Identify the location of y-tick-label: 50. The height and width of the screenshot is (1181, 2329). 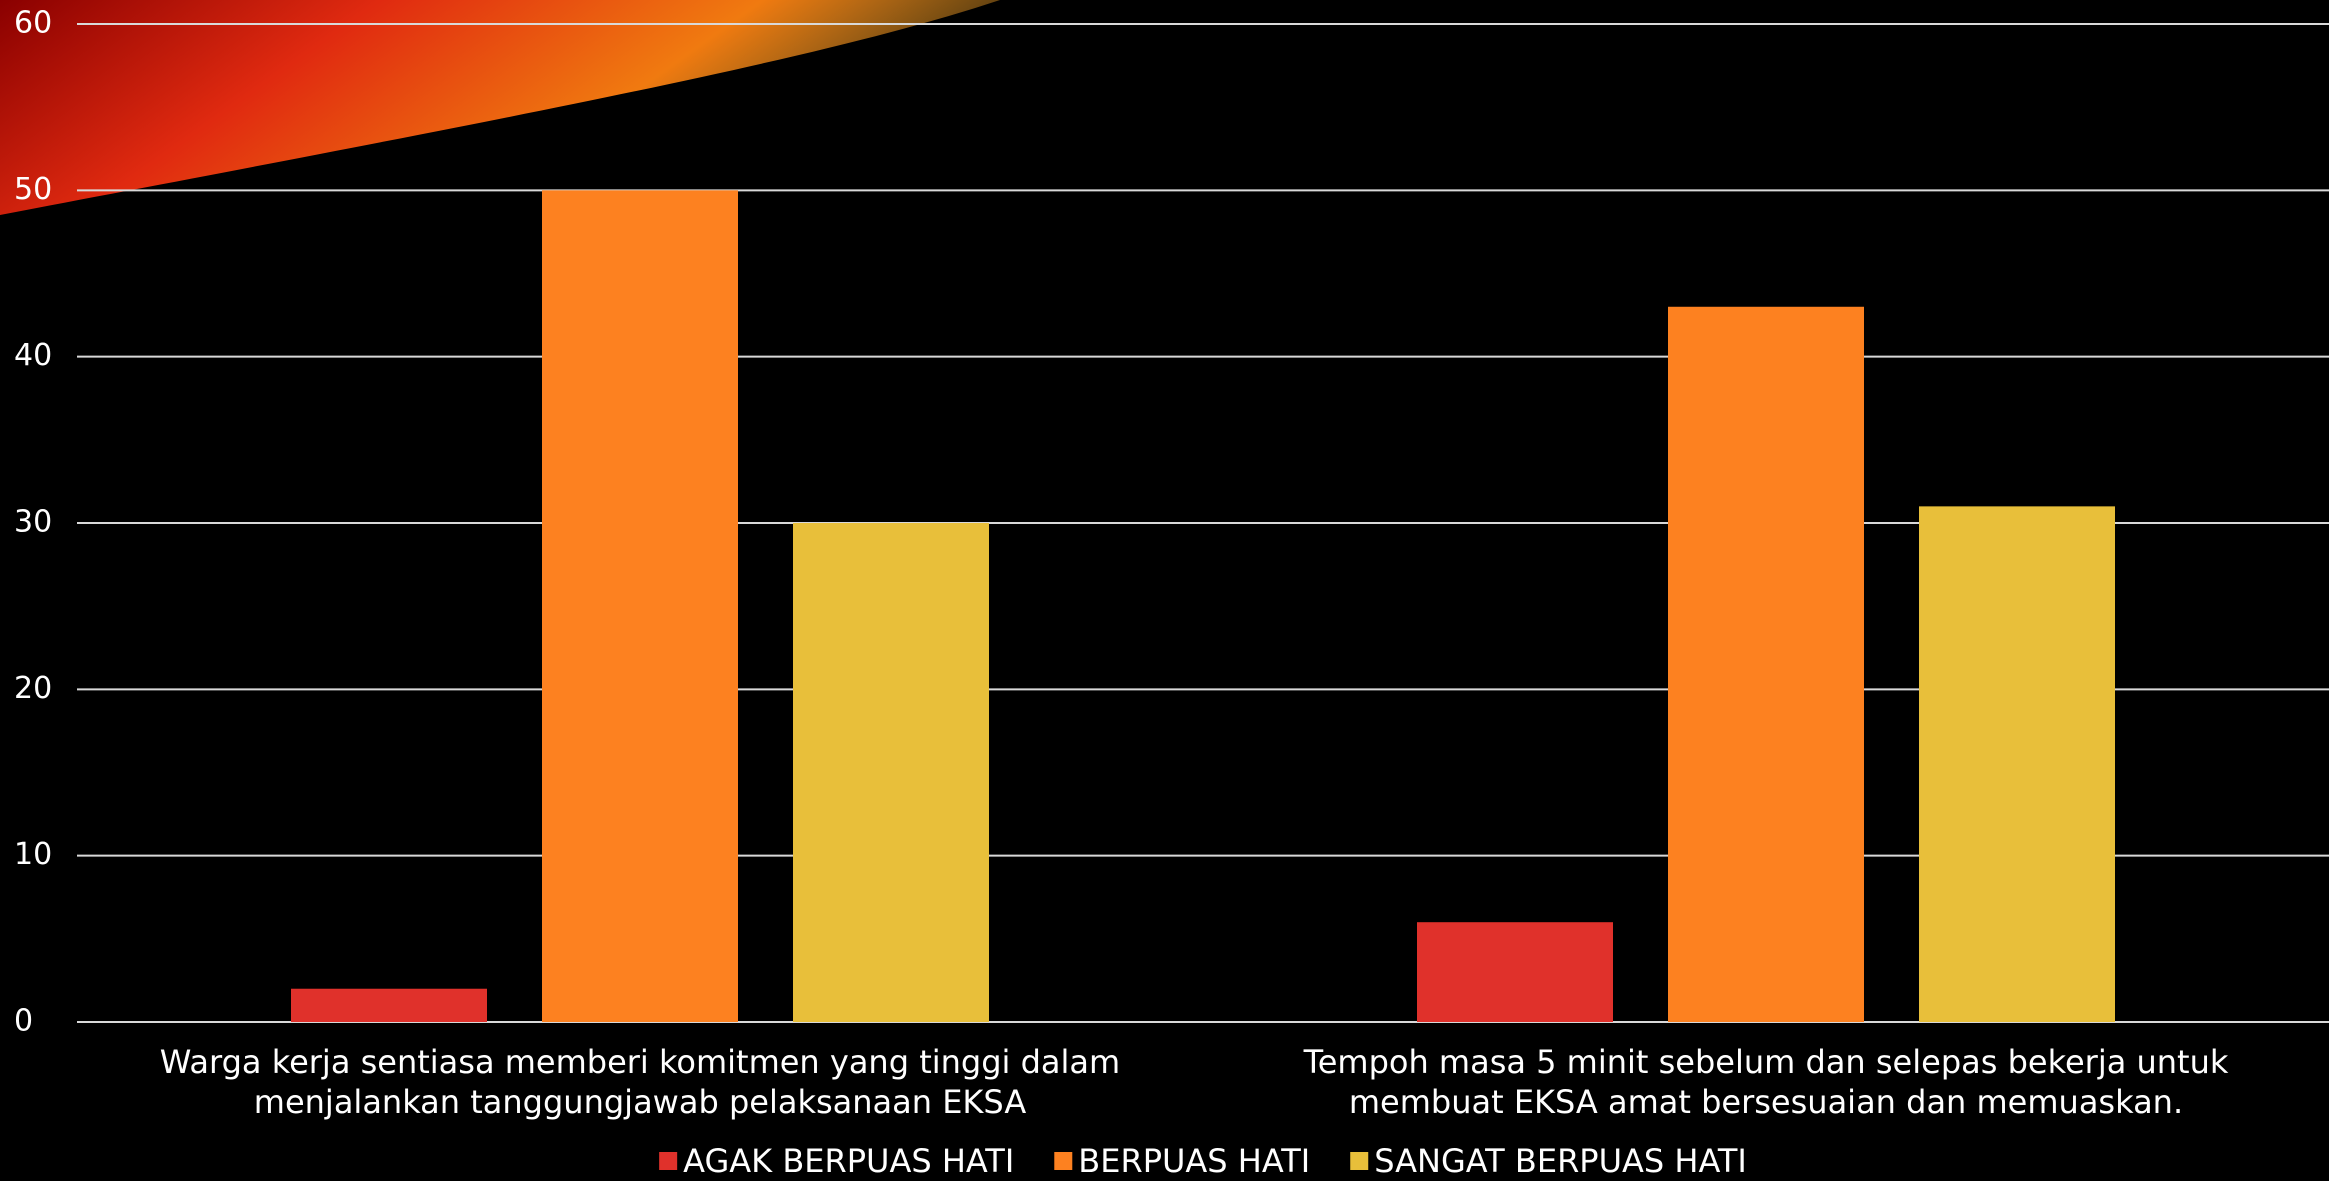
(33, 189).